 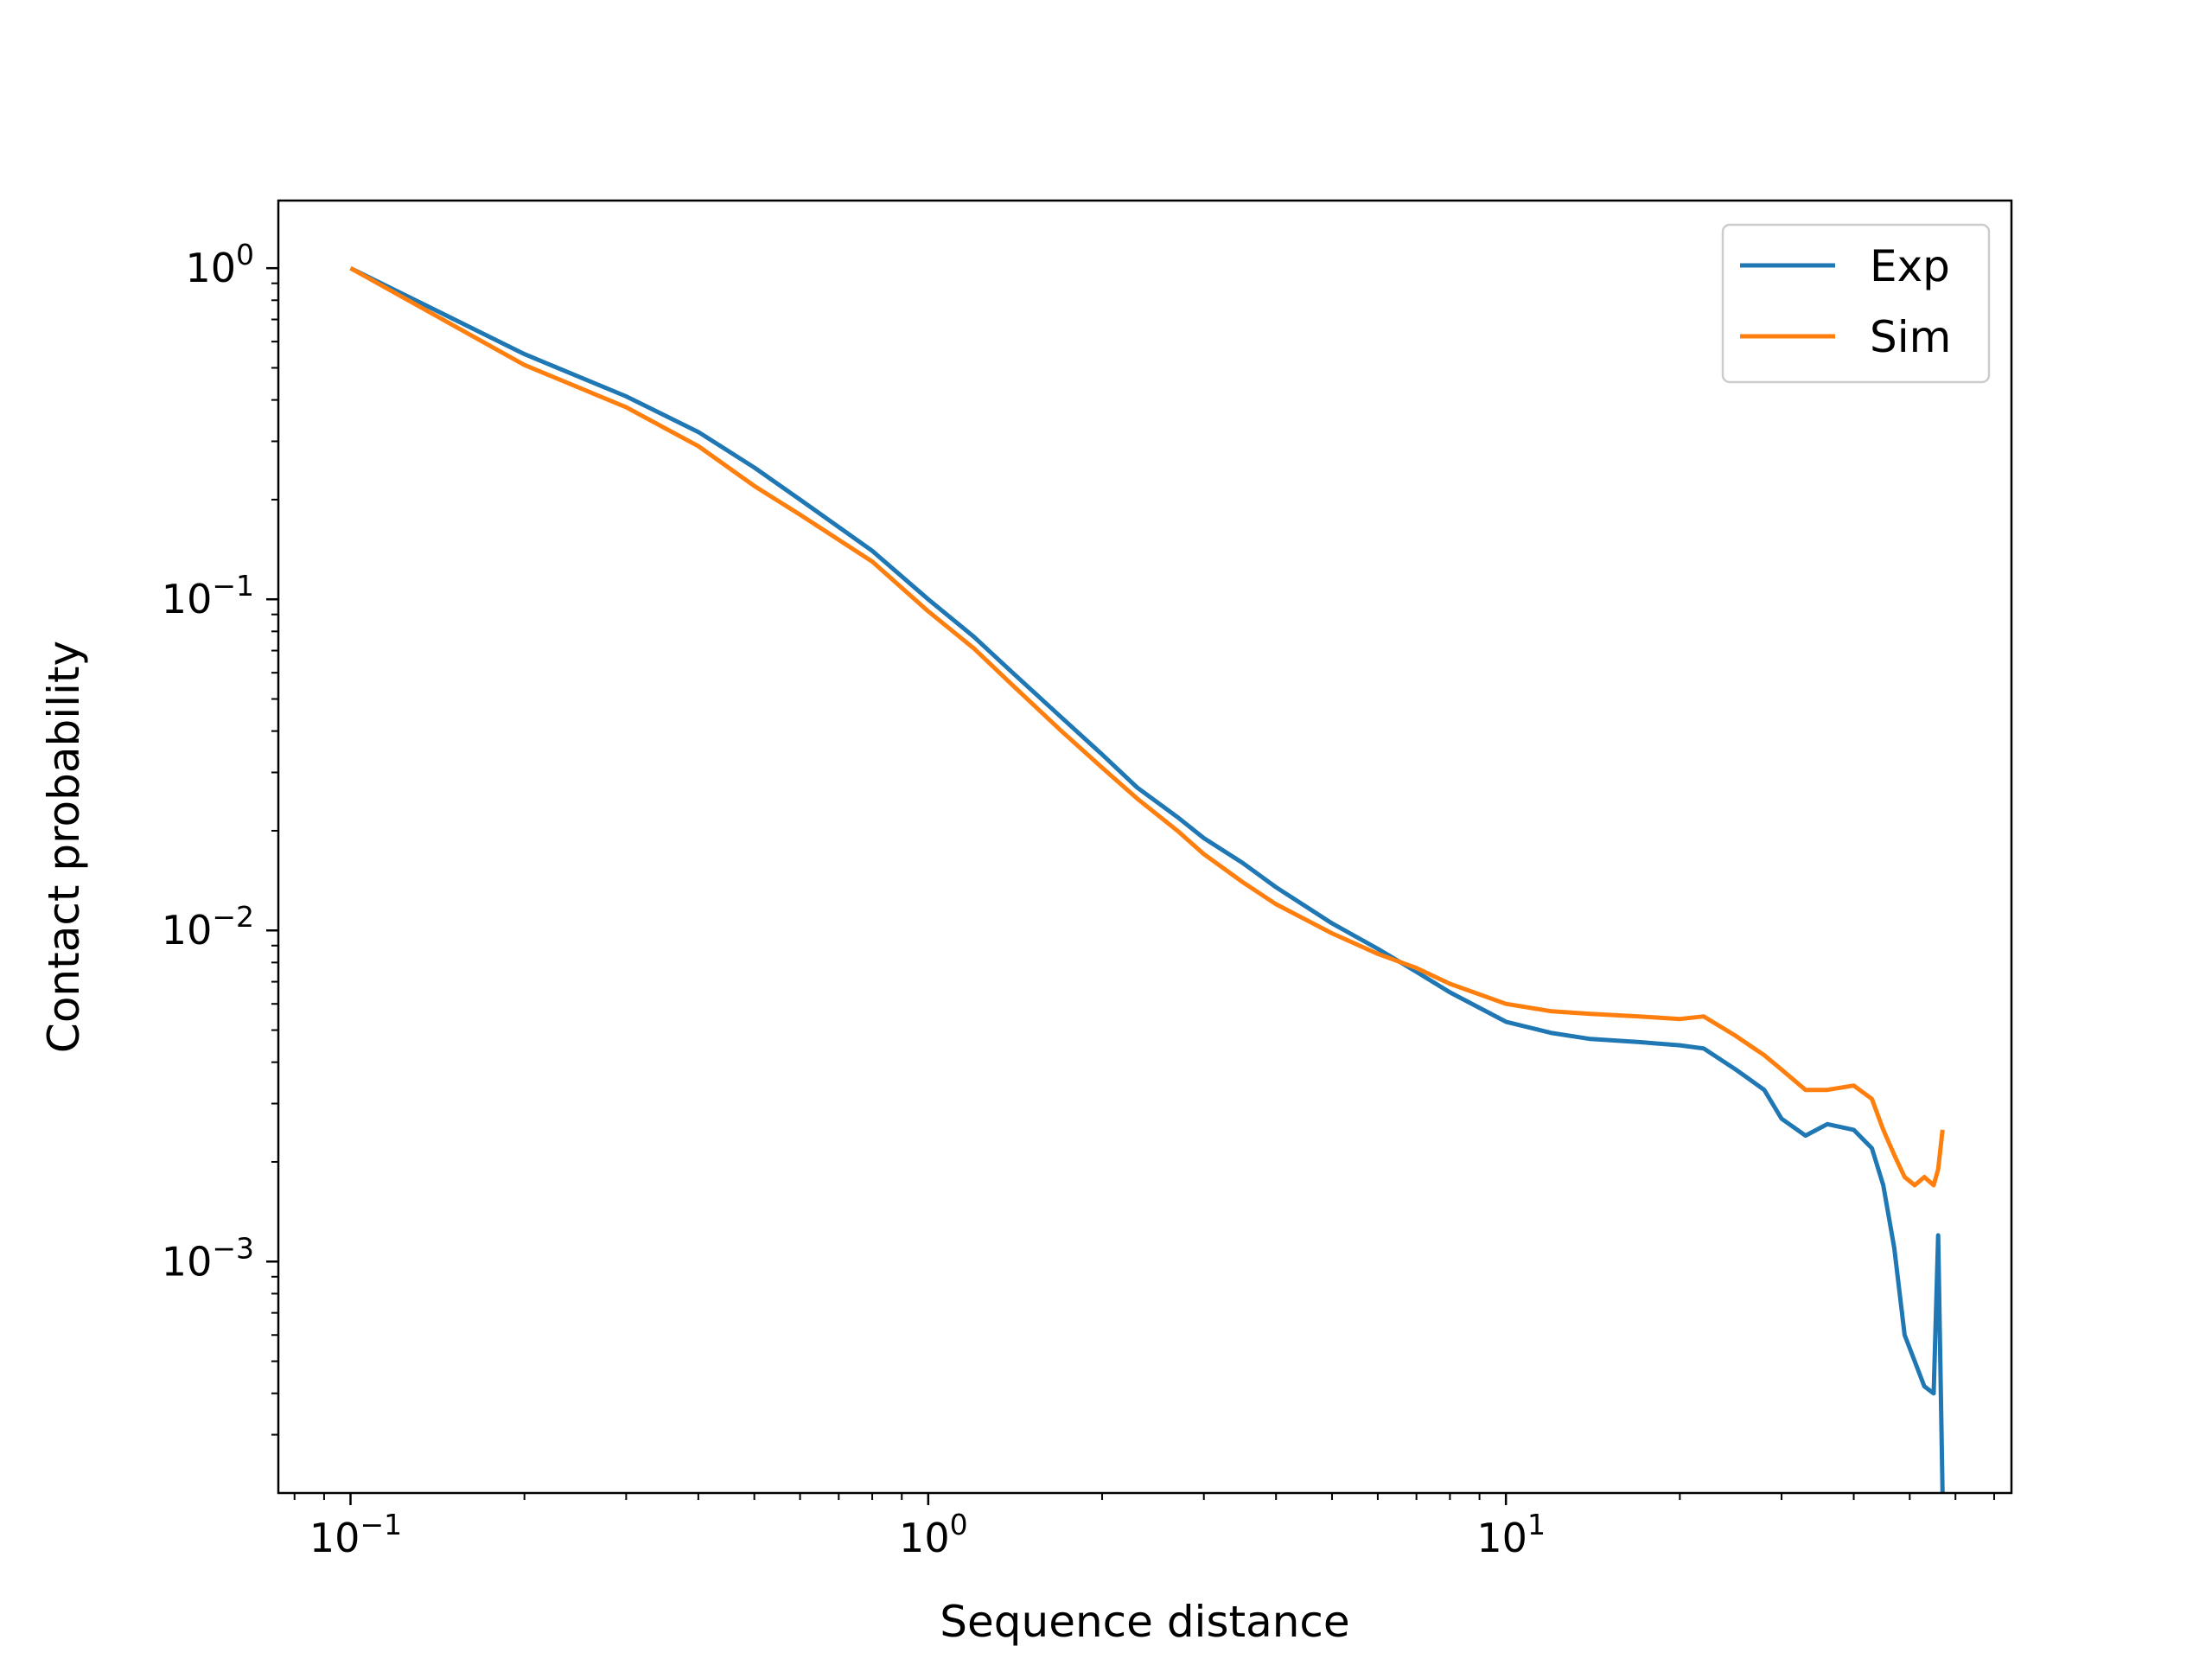 I want to click on x-tick-label: 10⁰, so click(x=933, y=1534).